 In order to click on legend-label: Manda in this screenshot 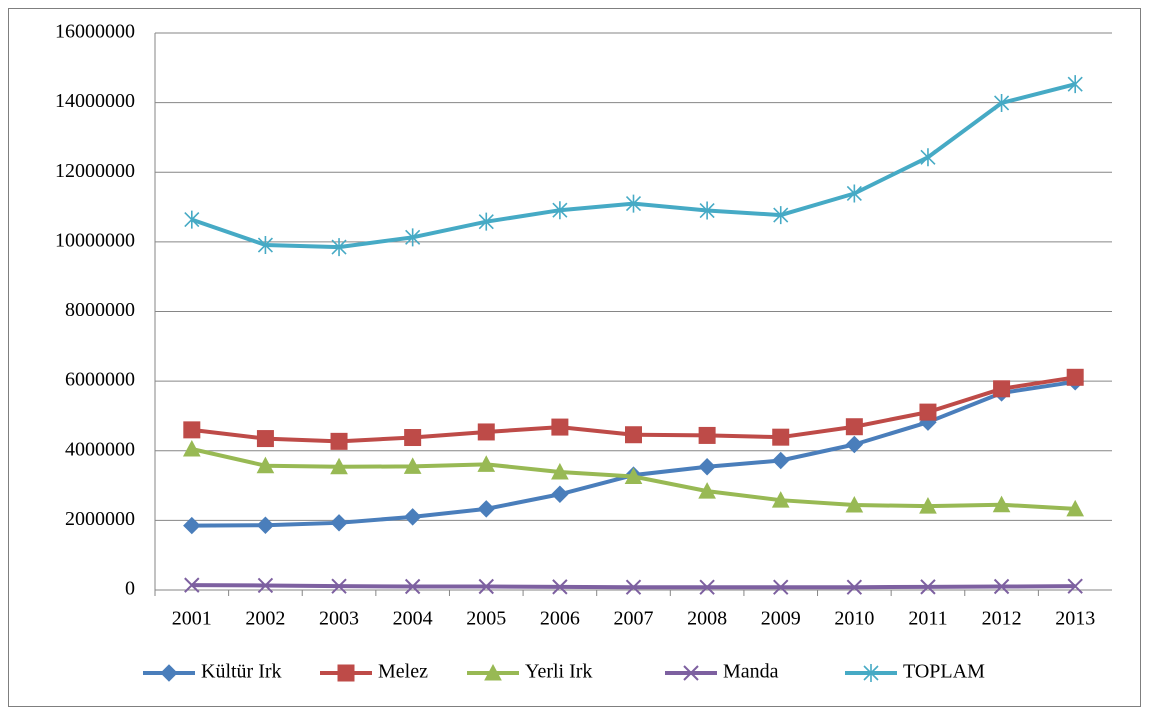, I will do `click(751, 672)`.